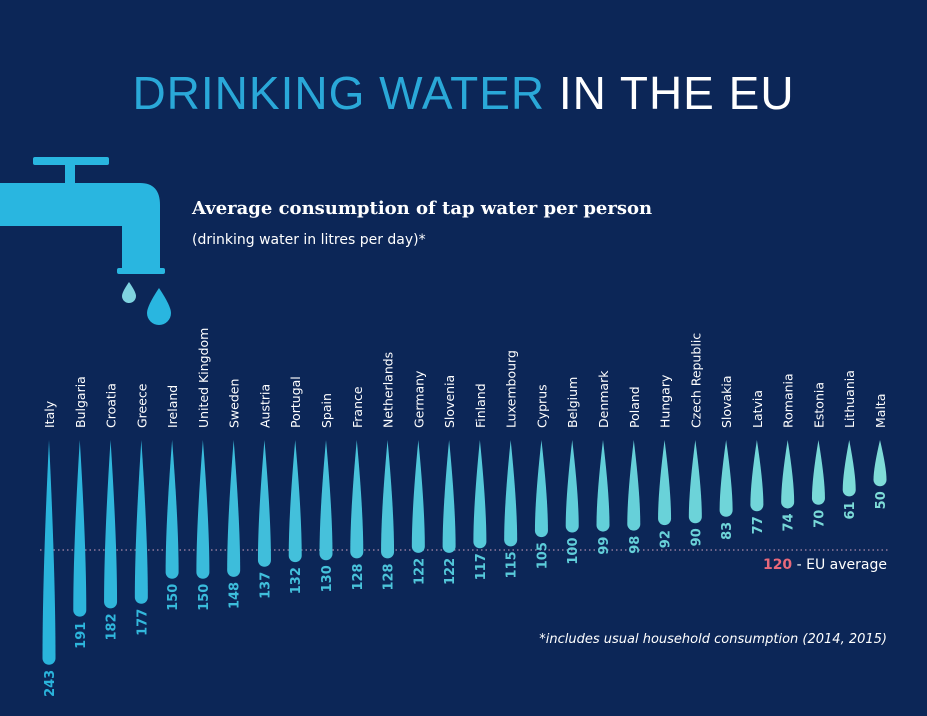  I want to click on country-label: Latvia, so click(757, 409).